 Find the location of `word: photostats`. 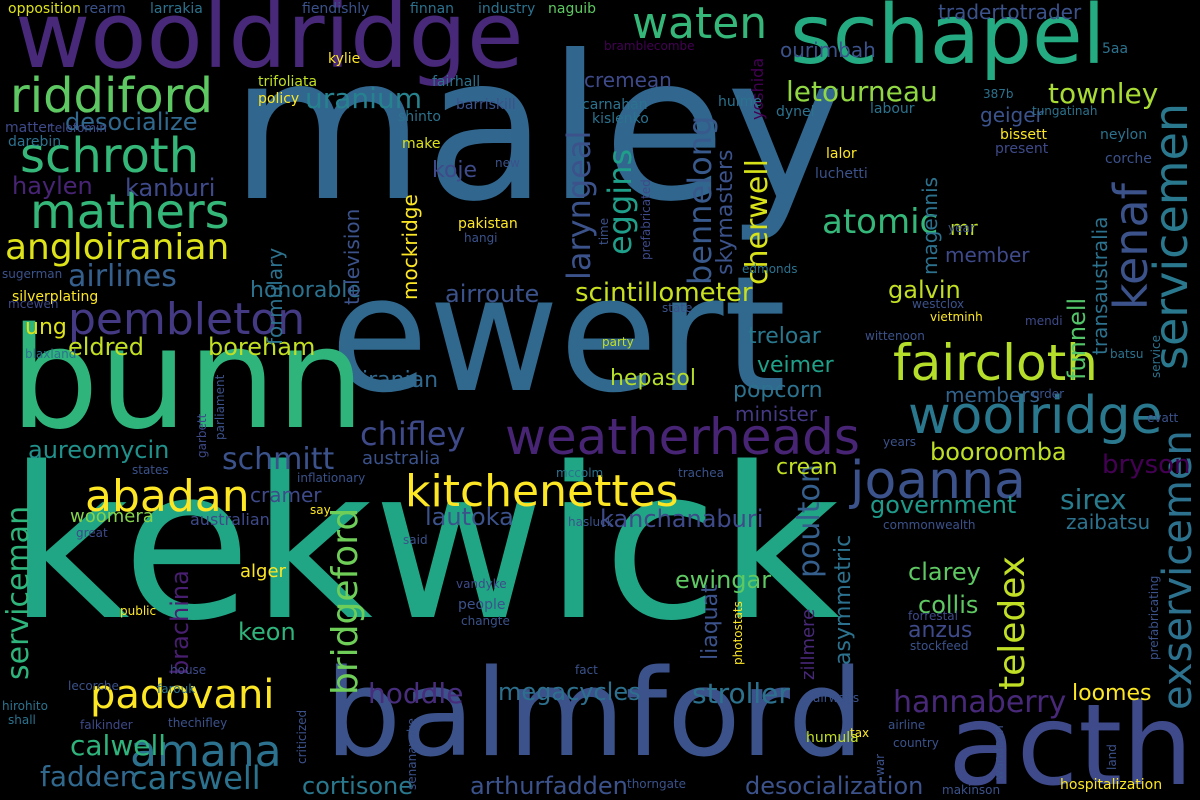

word: photostats is located at coordinates (738, 633).